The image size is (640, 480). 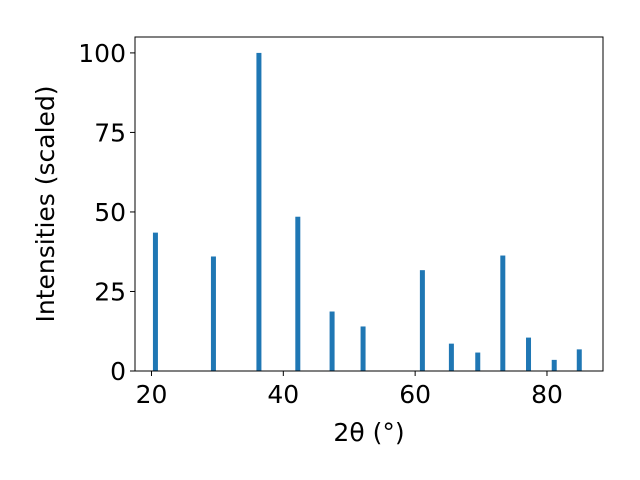 I want to click on x-axis-label: 2θ (°), so click(x=368, y=432).